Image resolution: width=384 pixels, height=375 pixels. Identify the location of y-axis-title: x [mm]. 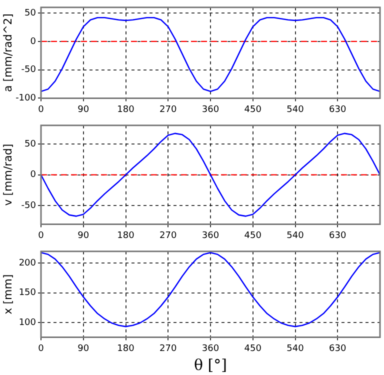
(7, 294).